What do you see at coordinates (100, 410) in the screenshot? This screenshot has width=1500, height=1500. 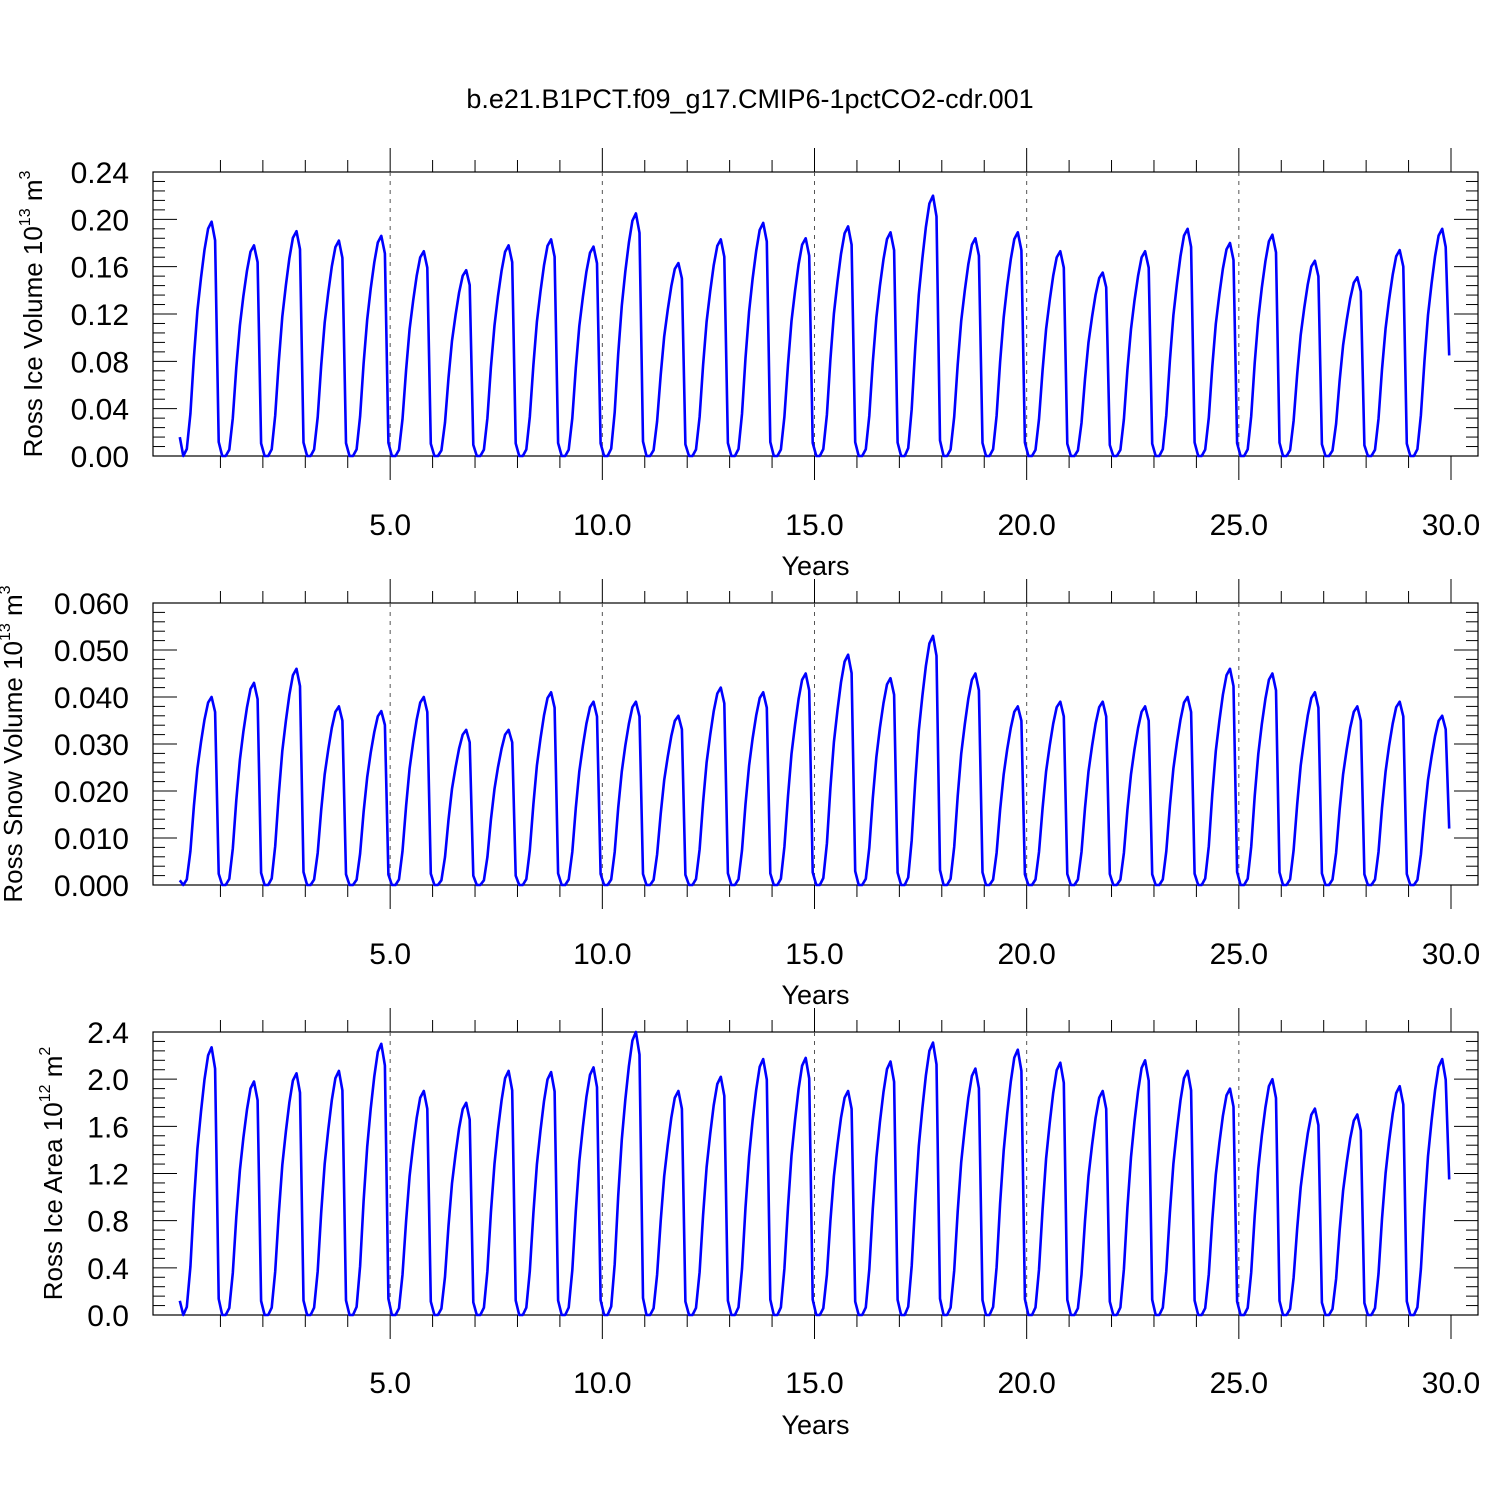 I see `y-tick-label: 0.04` at bounding box center [100, 410].